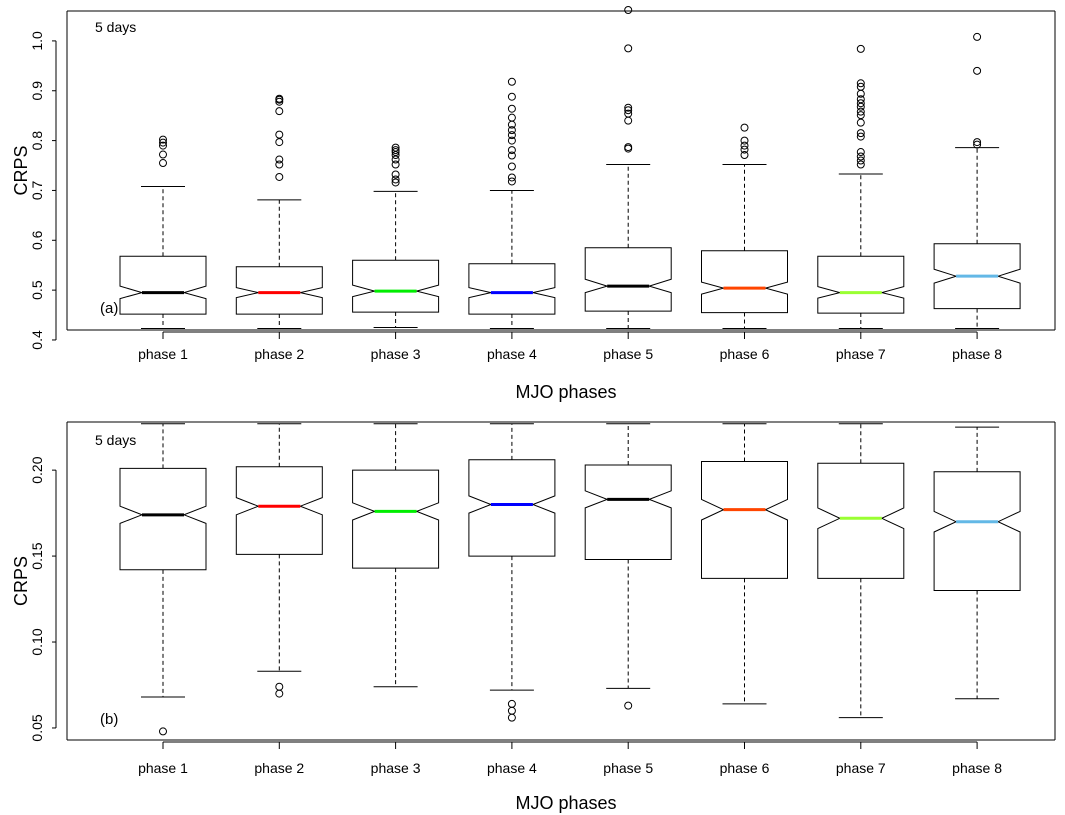 The image size is (1065, 815). I want to click on y-tick-label: 0.9, so click(37, 91).